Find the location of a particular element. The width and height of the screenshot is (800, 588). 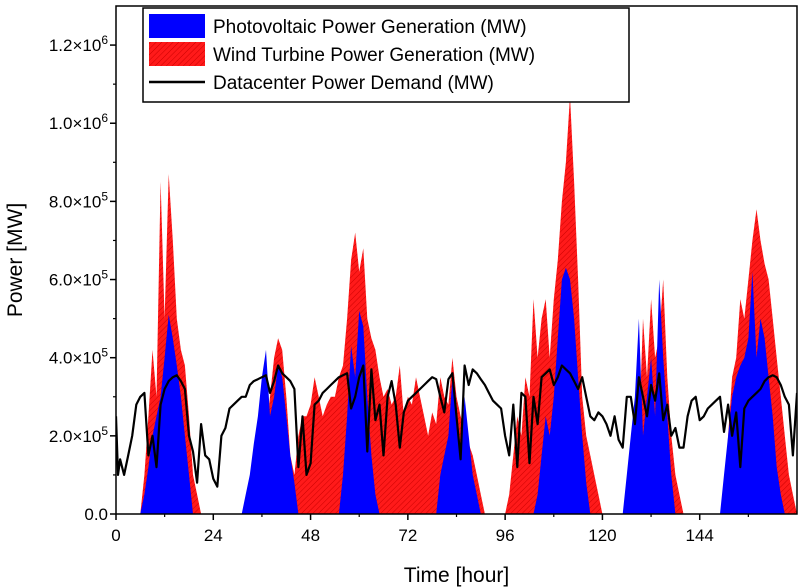

x-tick-label: 120 is located at coordinates (602, 535).